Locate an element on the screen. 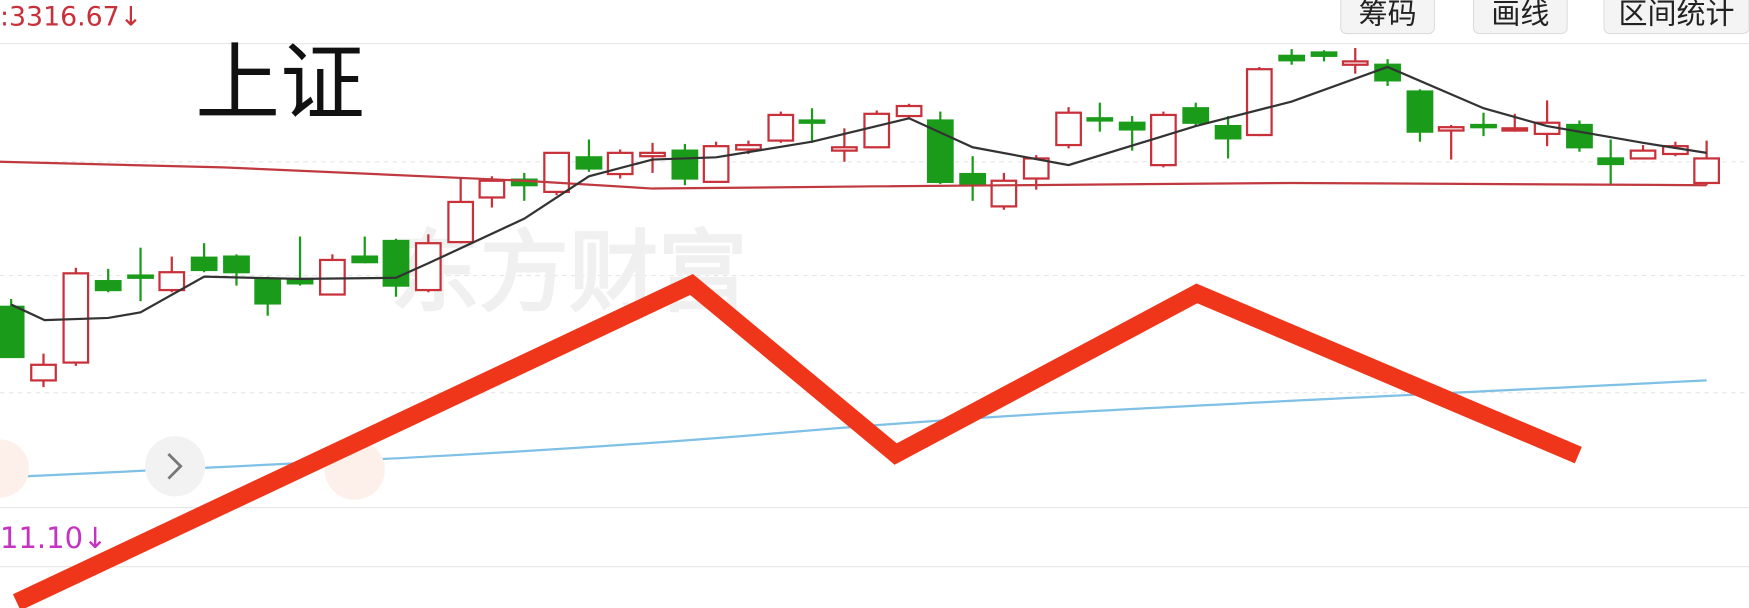  draw-button: 画线 is located at coordinates (1520, 17).